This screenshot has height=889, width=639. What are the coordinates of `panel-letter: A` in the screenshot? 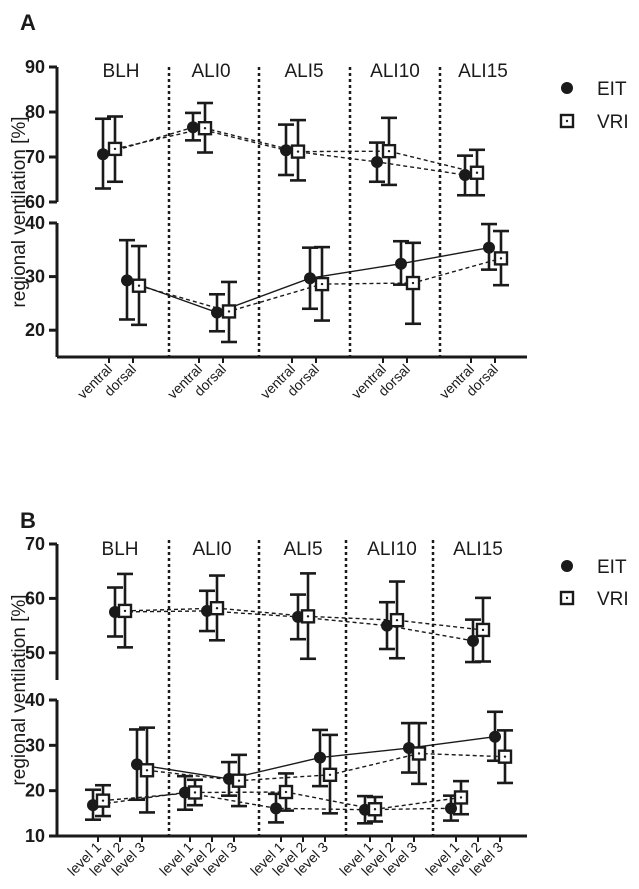 It's located at (28, 22).